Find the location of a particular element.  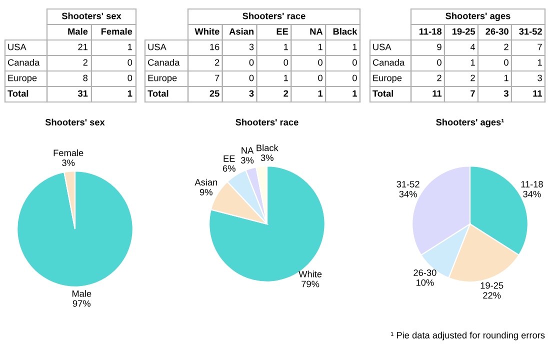

data-label: 22% is located at coordinates (492, 295).